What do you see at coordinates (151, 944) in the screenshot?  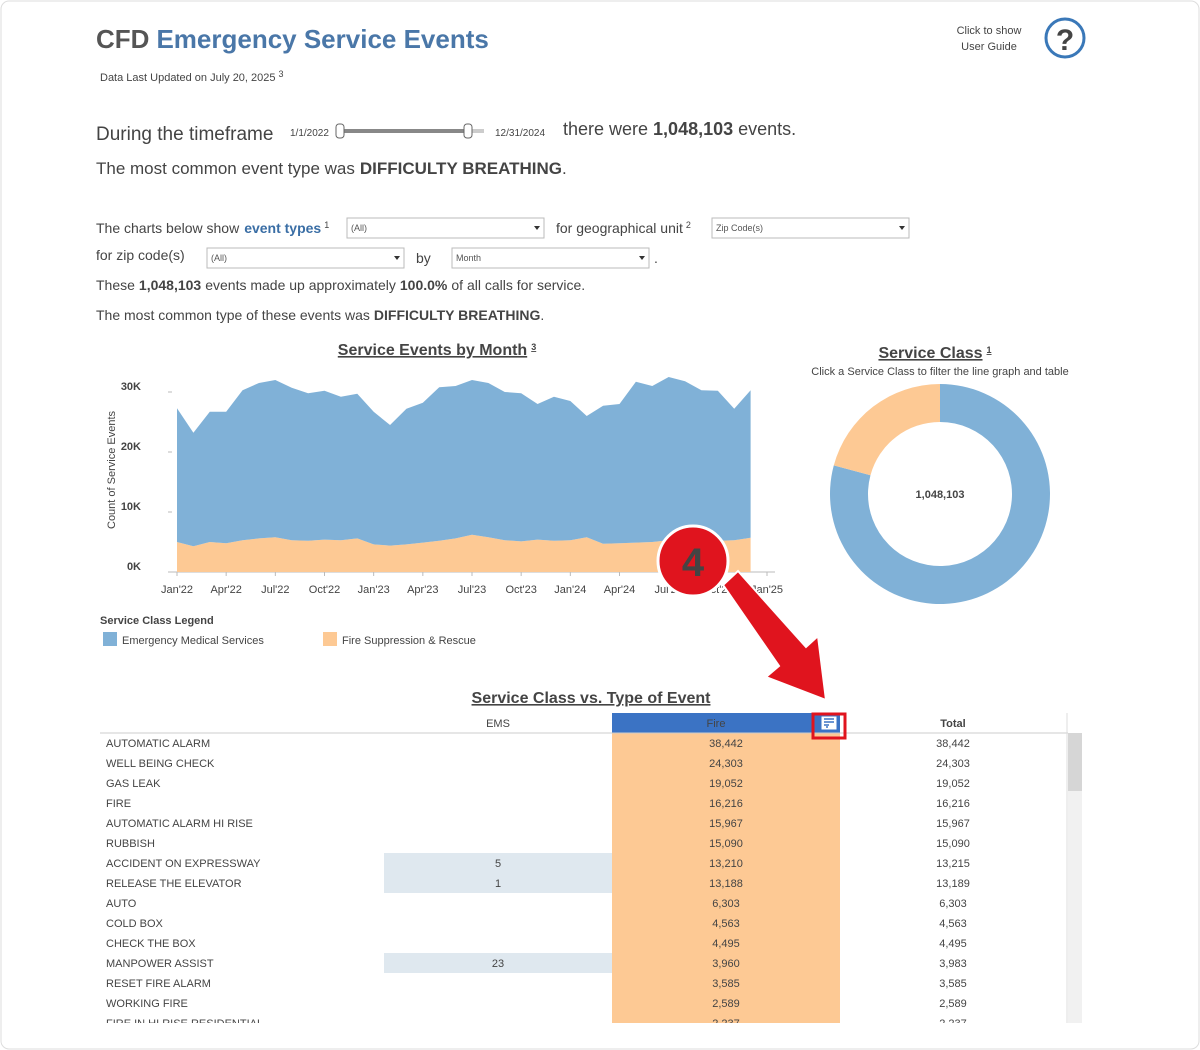 I see `row-label: CHECK THE BOX` at bounding box center [151, 944].